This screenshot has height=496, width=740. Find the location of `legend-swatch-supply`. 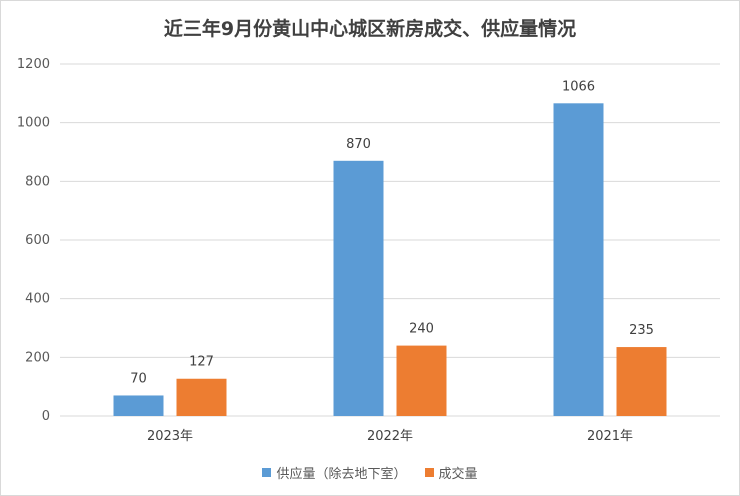

legend-swatch-supply is located at coordinates (267, 472).